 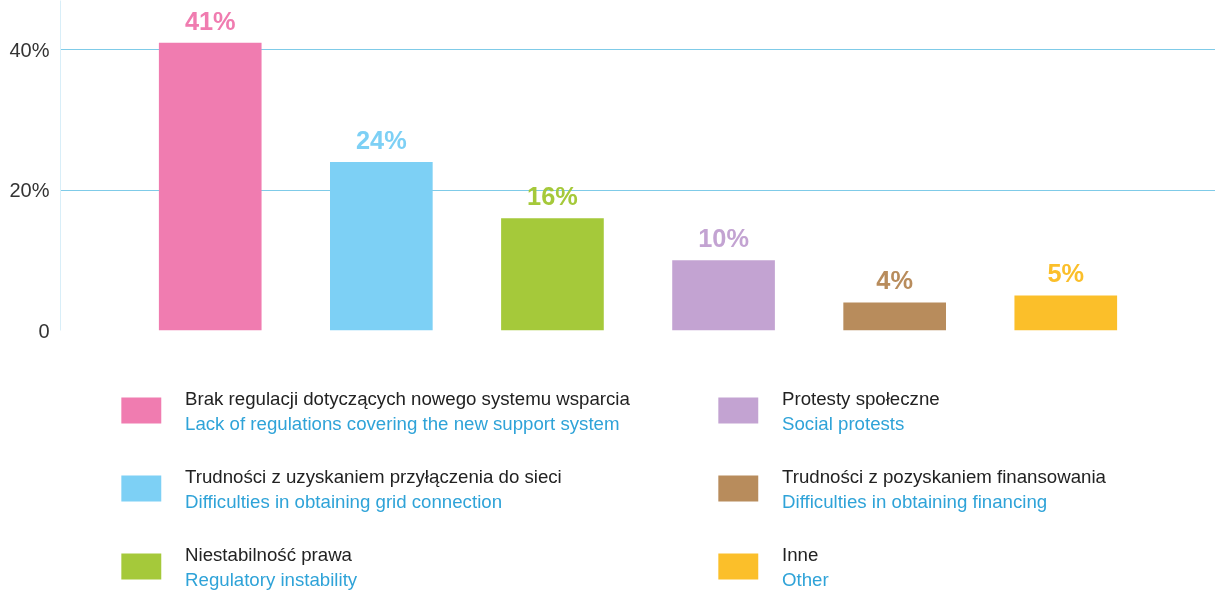 I want to click on y-tick-label: 40%, so click(x=29, y=49).